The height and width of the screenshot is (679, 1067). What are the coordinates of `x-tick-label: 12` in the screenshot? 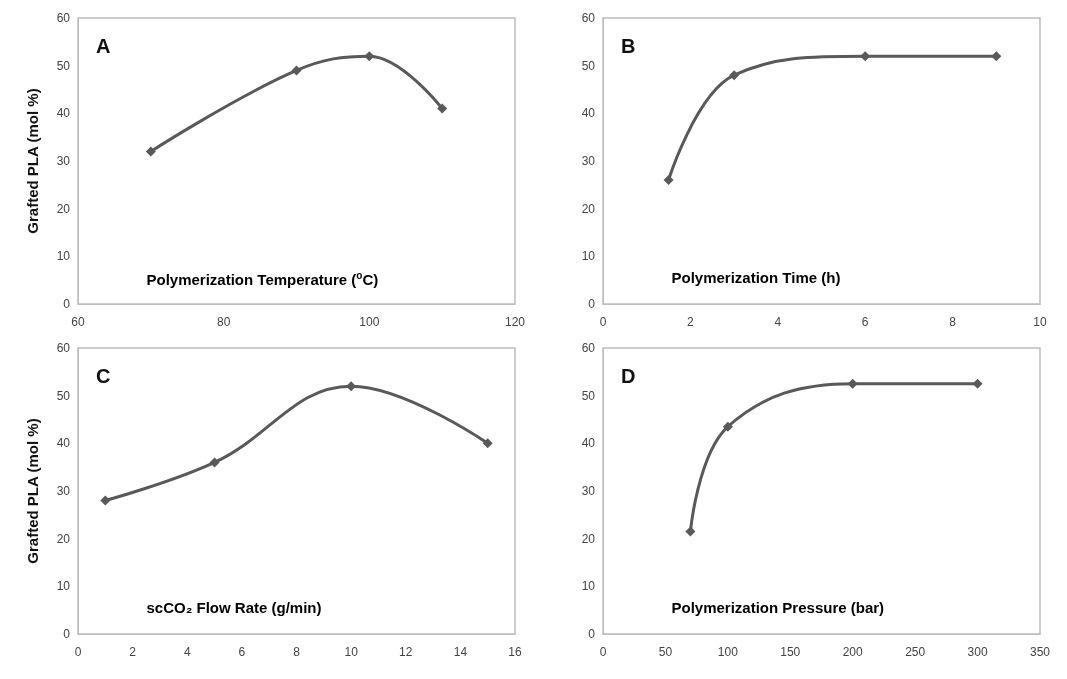 It's located at (406, 652).